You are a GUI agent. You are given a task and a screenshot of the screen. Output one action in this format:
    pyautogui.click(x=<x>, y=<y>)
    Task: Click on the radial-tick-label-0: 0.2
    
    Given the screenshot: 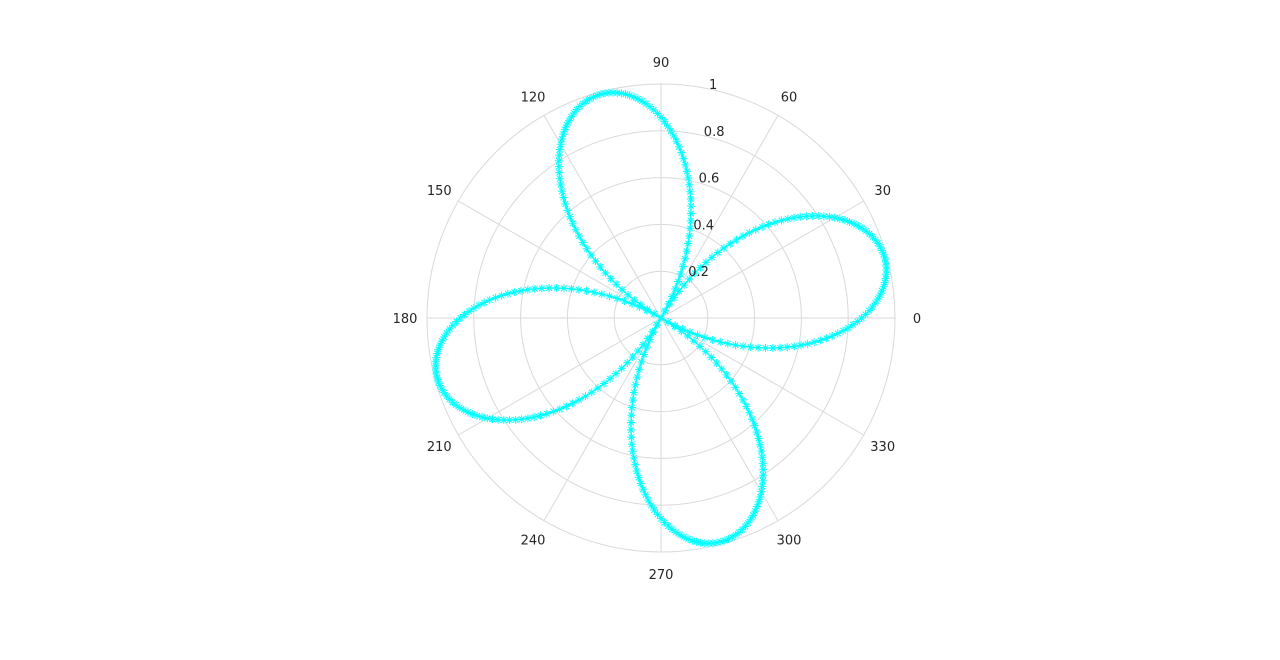 What is the action you would take?
    pyautogui.click(x=698, y=272)
    